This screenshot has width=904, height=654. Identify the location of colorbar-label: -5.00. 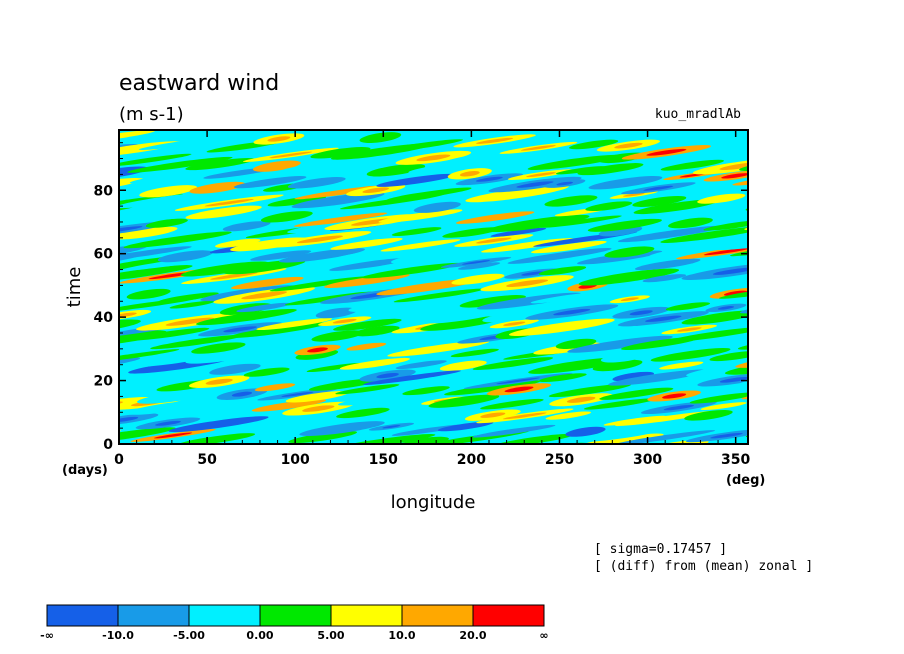
(189, 635).